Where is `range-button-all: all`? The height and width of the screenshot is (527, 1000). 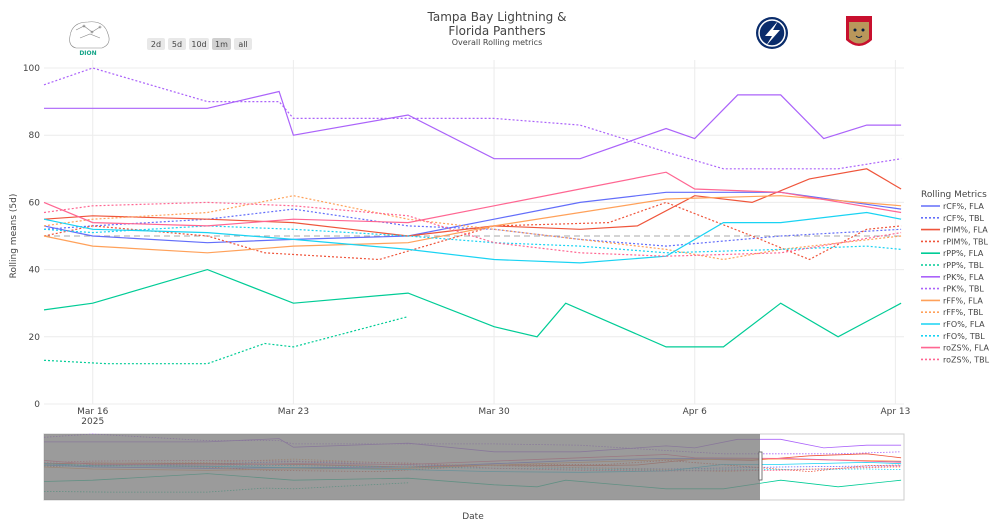 range-button-all: all is located at coordinates (243, 44).